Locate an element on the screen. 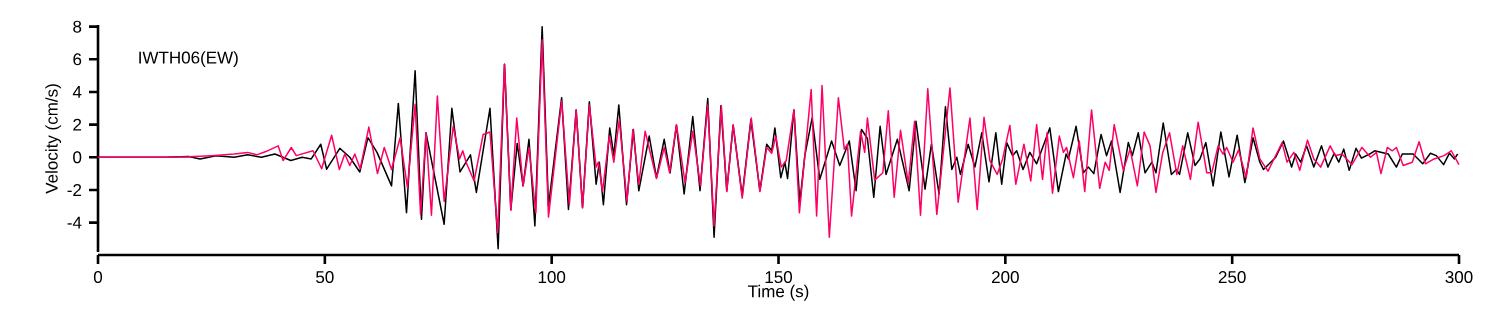  y-tick-label: 4 is located at coordinates (77, 92).